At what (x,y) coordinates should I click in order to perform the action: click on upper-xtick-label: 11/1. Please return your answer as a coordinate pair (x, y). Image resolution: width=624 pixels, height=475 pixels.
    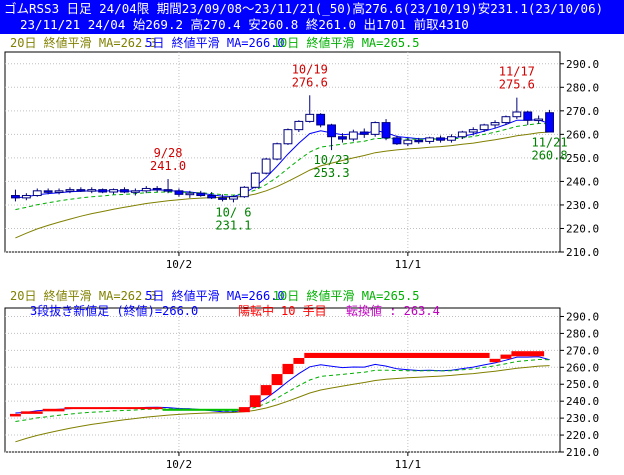
    Looking at the image, I should click on (408, 264).